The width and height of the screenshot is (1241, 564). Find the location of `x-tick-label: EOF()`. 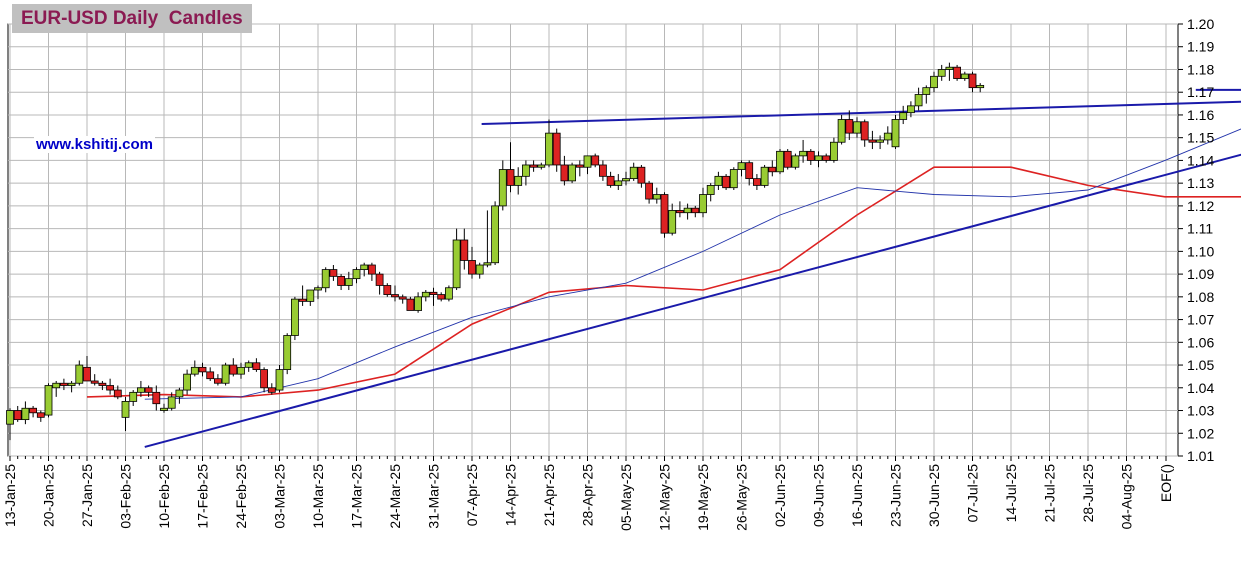

x-tick-label: EOF() is located at coordinates (1166, 483).